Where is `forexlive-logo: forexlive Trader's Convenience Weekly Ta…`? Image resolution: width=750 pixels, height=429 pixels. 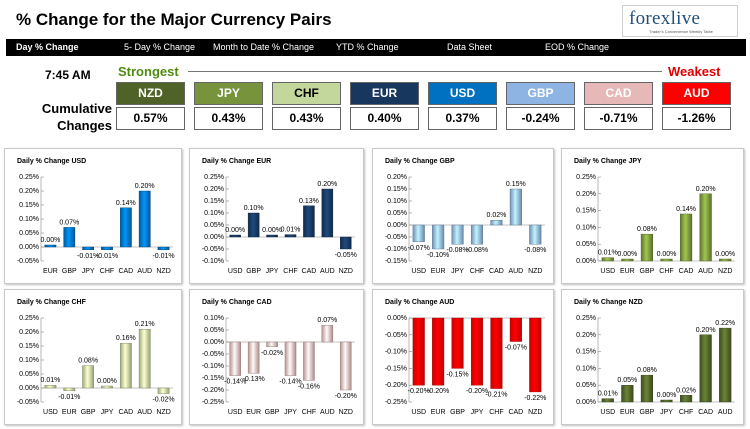
forexlive-logo: forexlive Trader's Convenience Weekly Ta… is located at coordinates (680, 21).